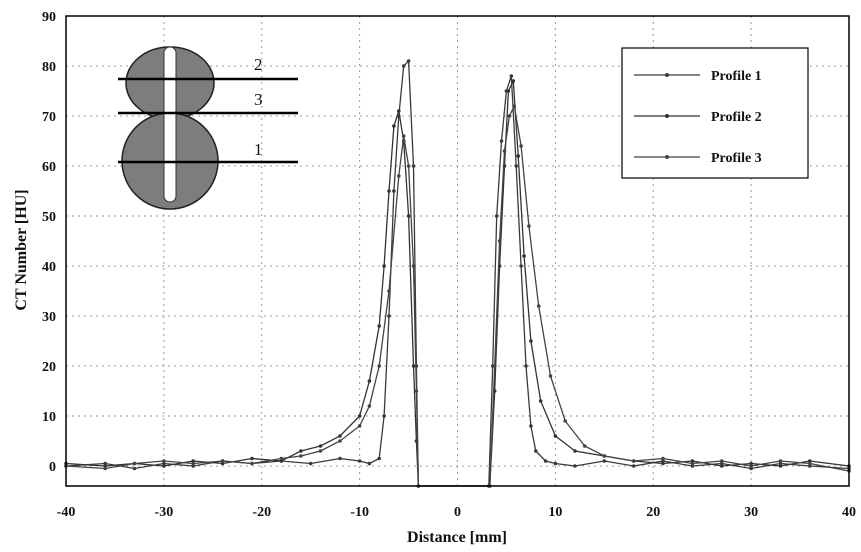 The width and height of the screenshot is (861, 552). Describe the element at coordinates (21, 249) in the screenshot. I see `y-axis-title: CT Number [HU]` at that location.